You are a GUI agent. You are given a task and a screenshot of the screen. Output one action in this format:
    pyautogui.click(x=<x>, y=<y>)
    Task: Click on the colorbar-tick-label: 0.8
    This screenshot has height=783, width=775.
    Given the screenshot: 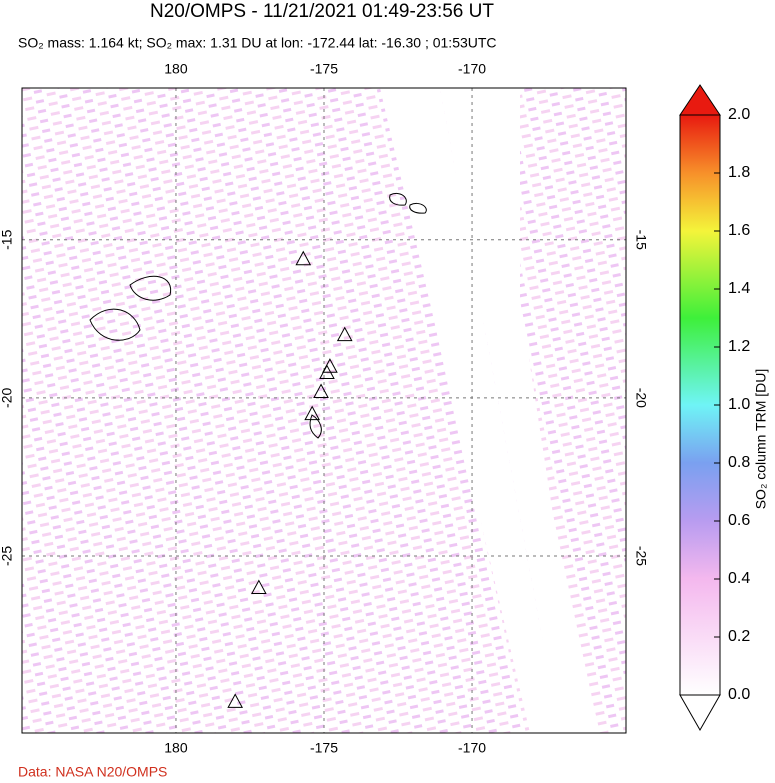 What is the action you would take?
    pyautogui.click(x=739, y=462)
    